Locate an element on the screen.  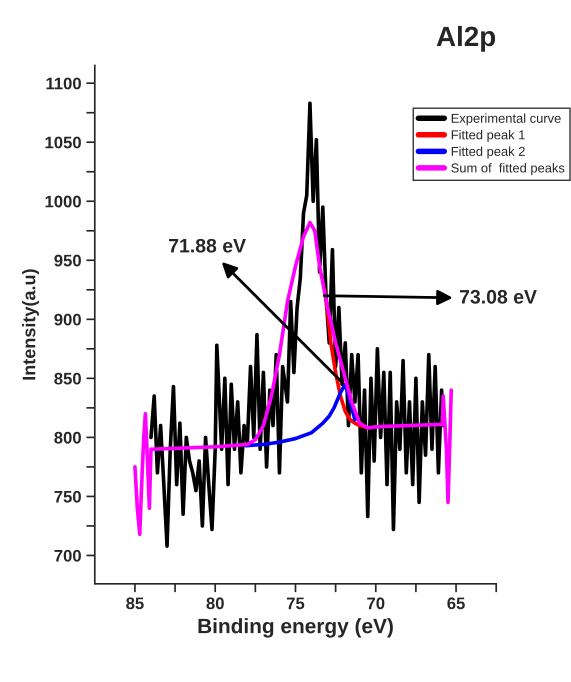
y-tick-label: 1100 is located at coordinates (63, 84).